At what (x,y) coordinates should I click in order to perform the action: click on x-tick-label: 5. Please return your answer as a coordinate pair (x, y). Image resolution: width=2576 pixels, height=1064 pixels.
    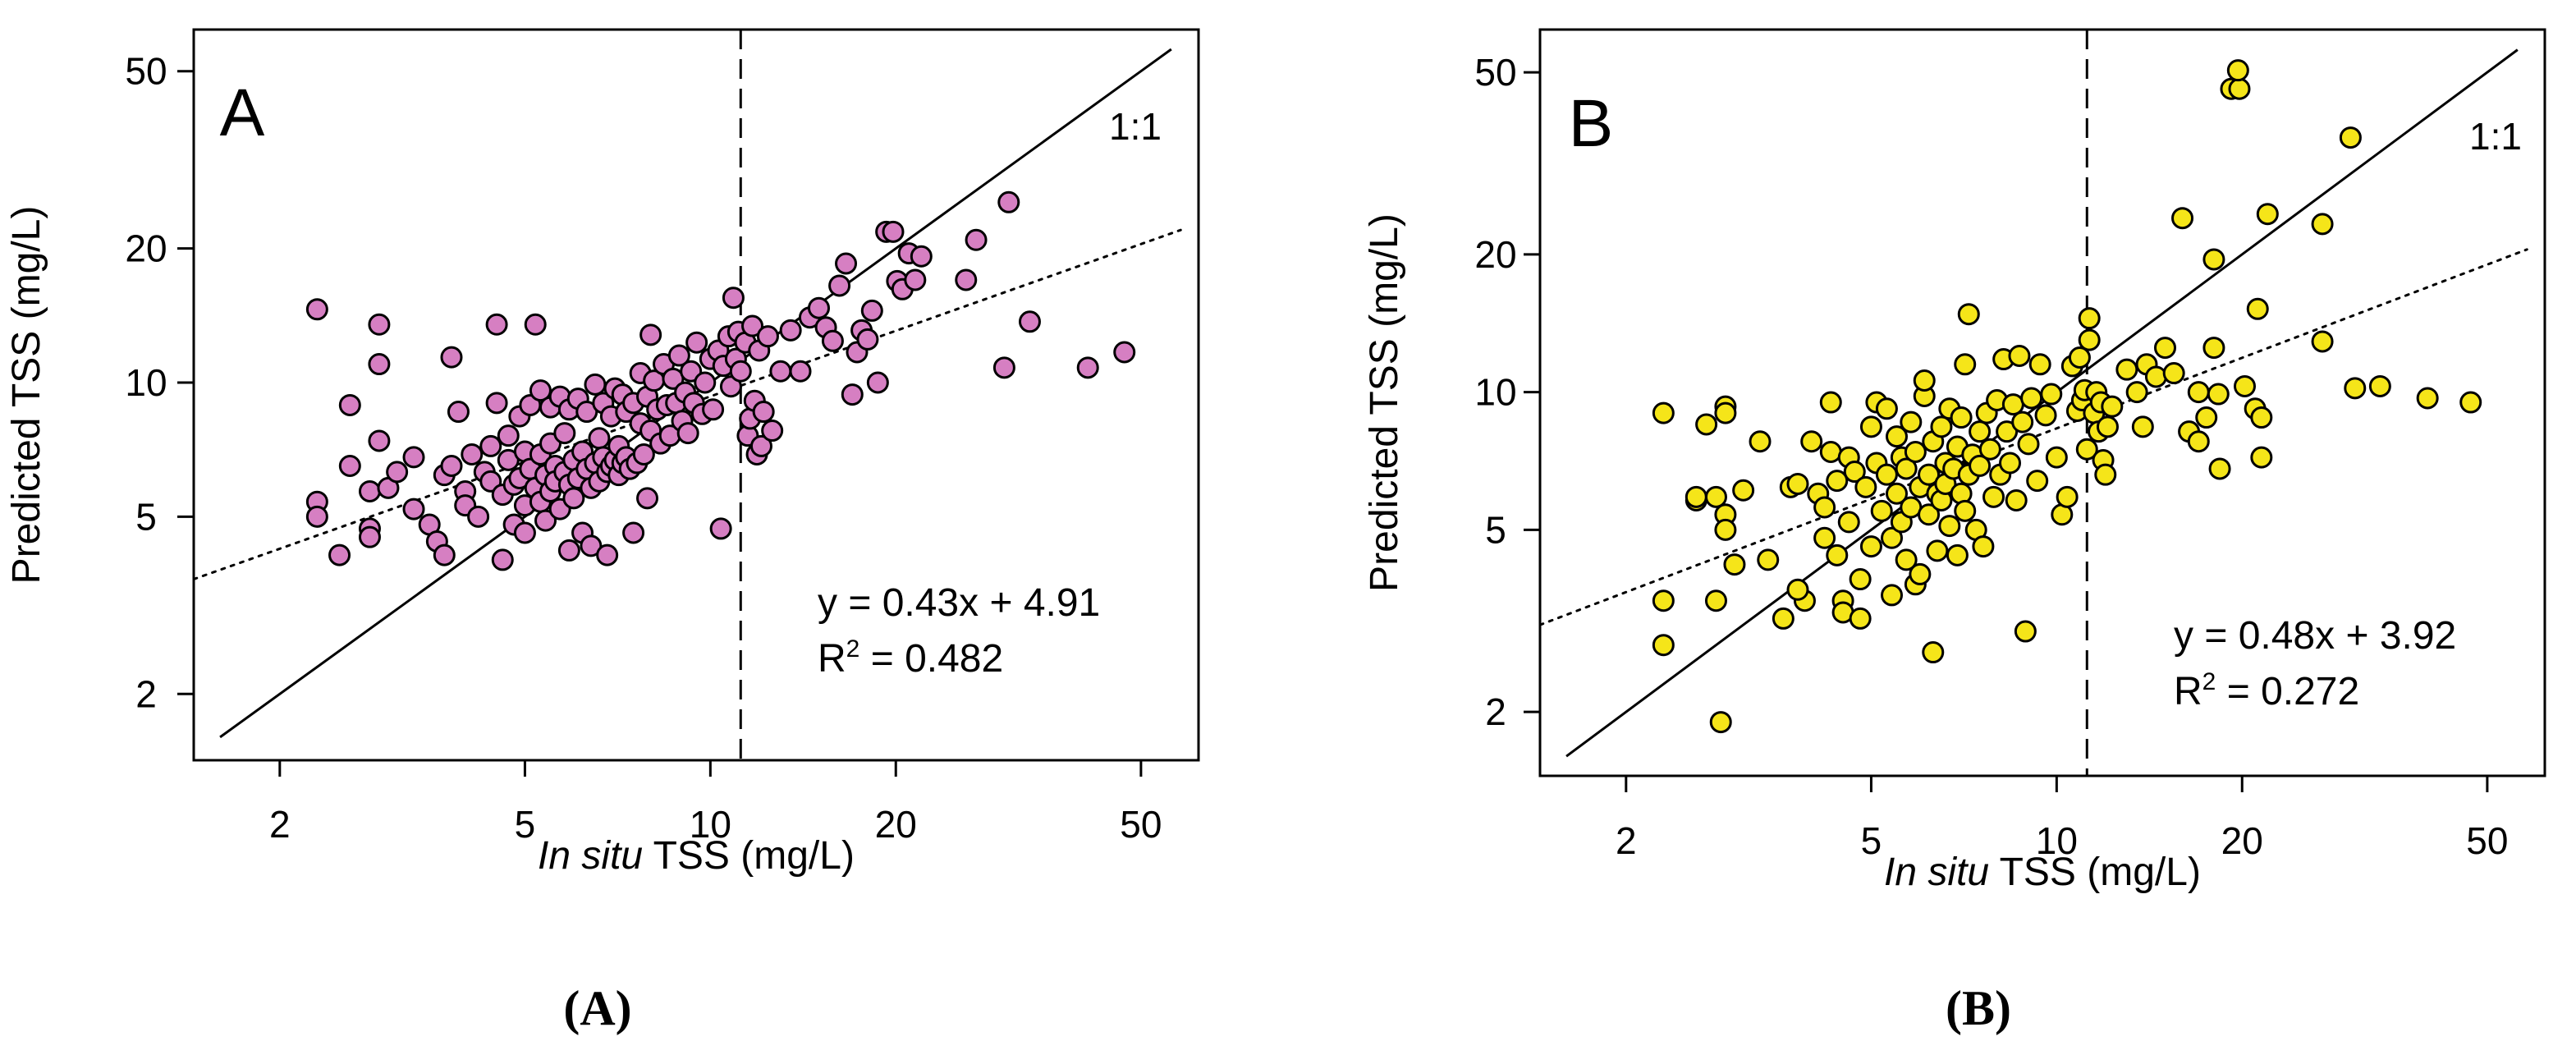
    Looking at the image, I should click on (525, 824).